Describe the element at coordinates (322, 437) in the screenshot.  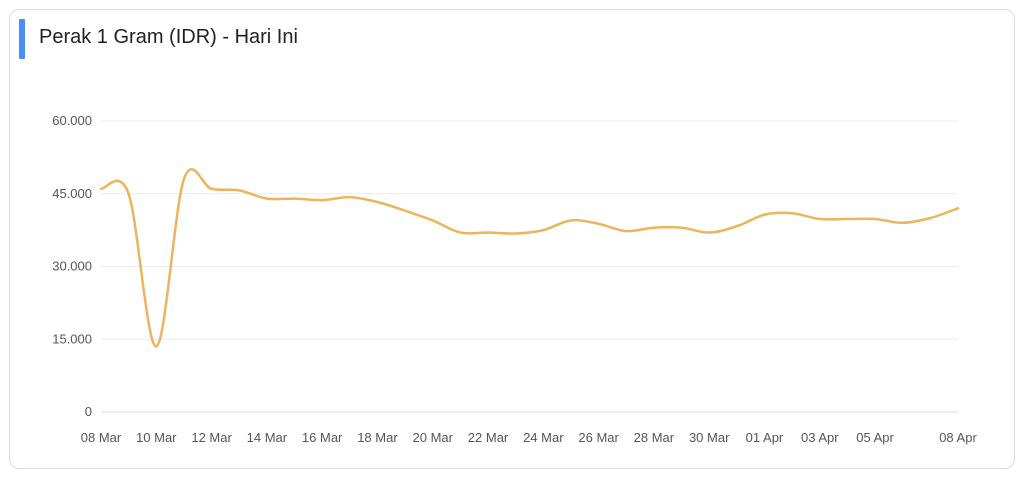
I see `x-tick-label: 16 Mar` at that location.